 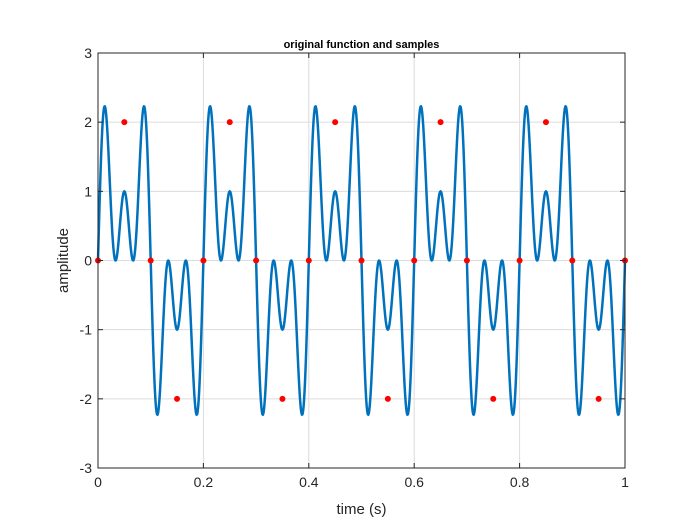 I want to click on y-tick-label: 2, so click(x=88, y=122).